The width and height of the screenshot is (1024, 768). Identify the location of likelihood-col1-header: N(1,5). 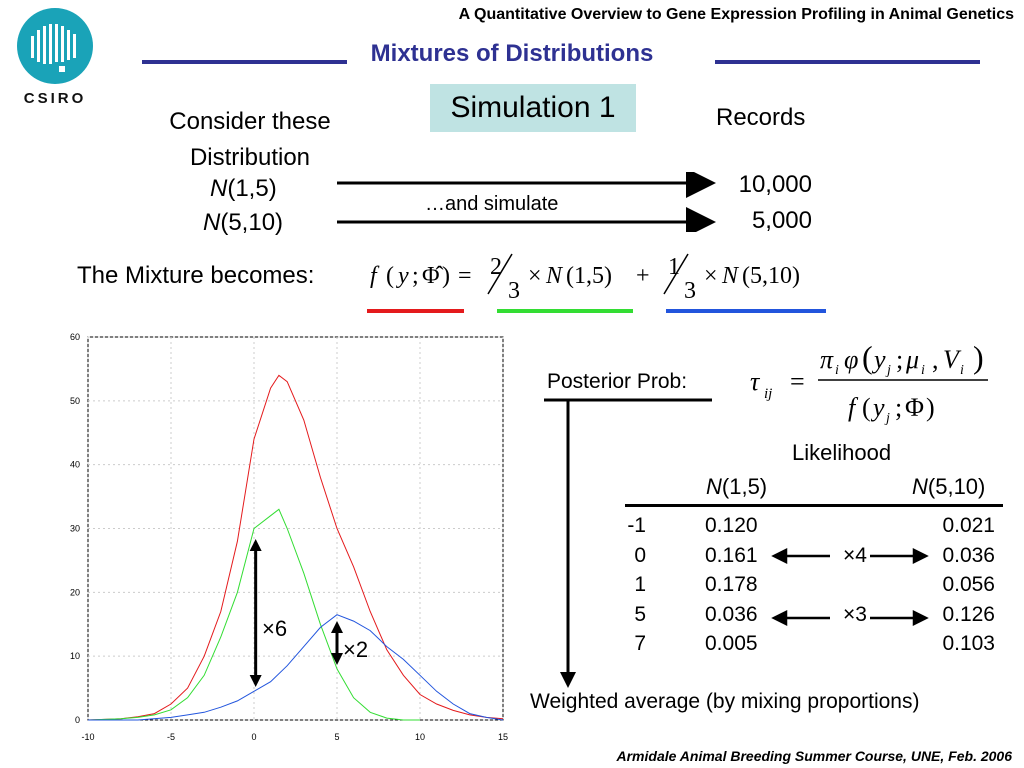
(737, 486).